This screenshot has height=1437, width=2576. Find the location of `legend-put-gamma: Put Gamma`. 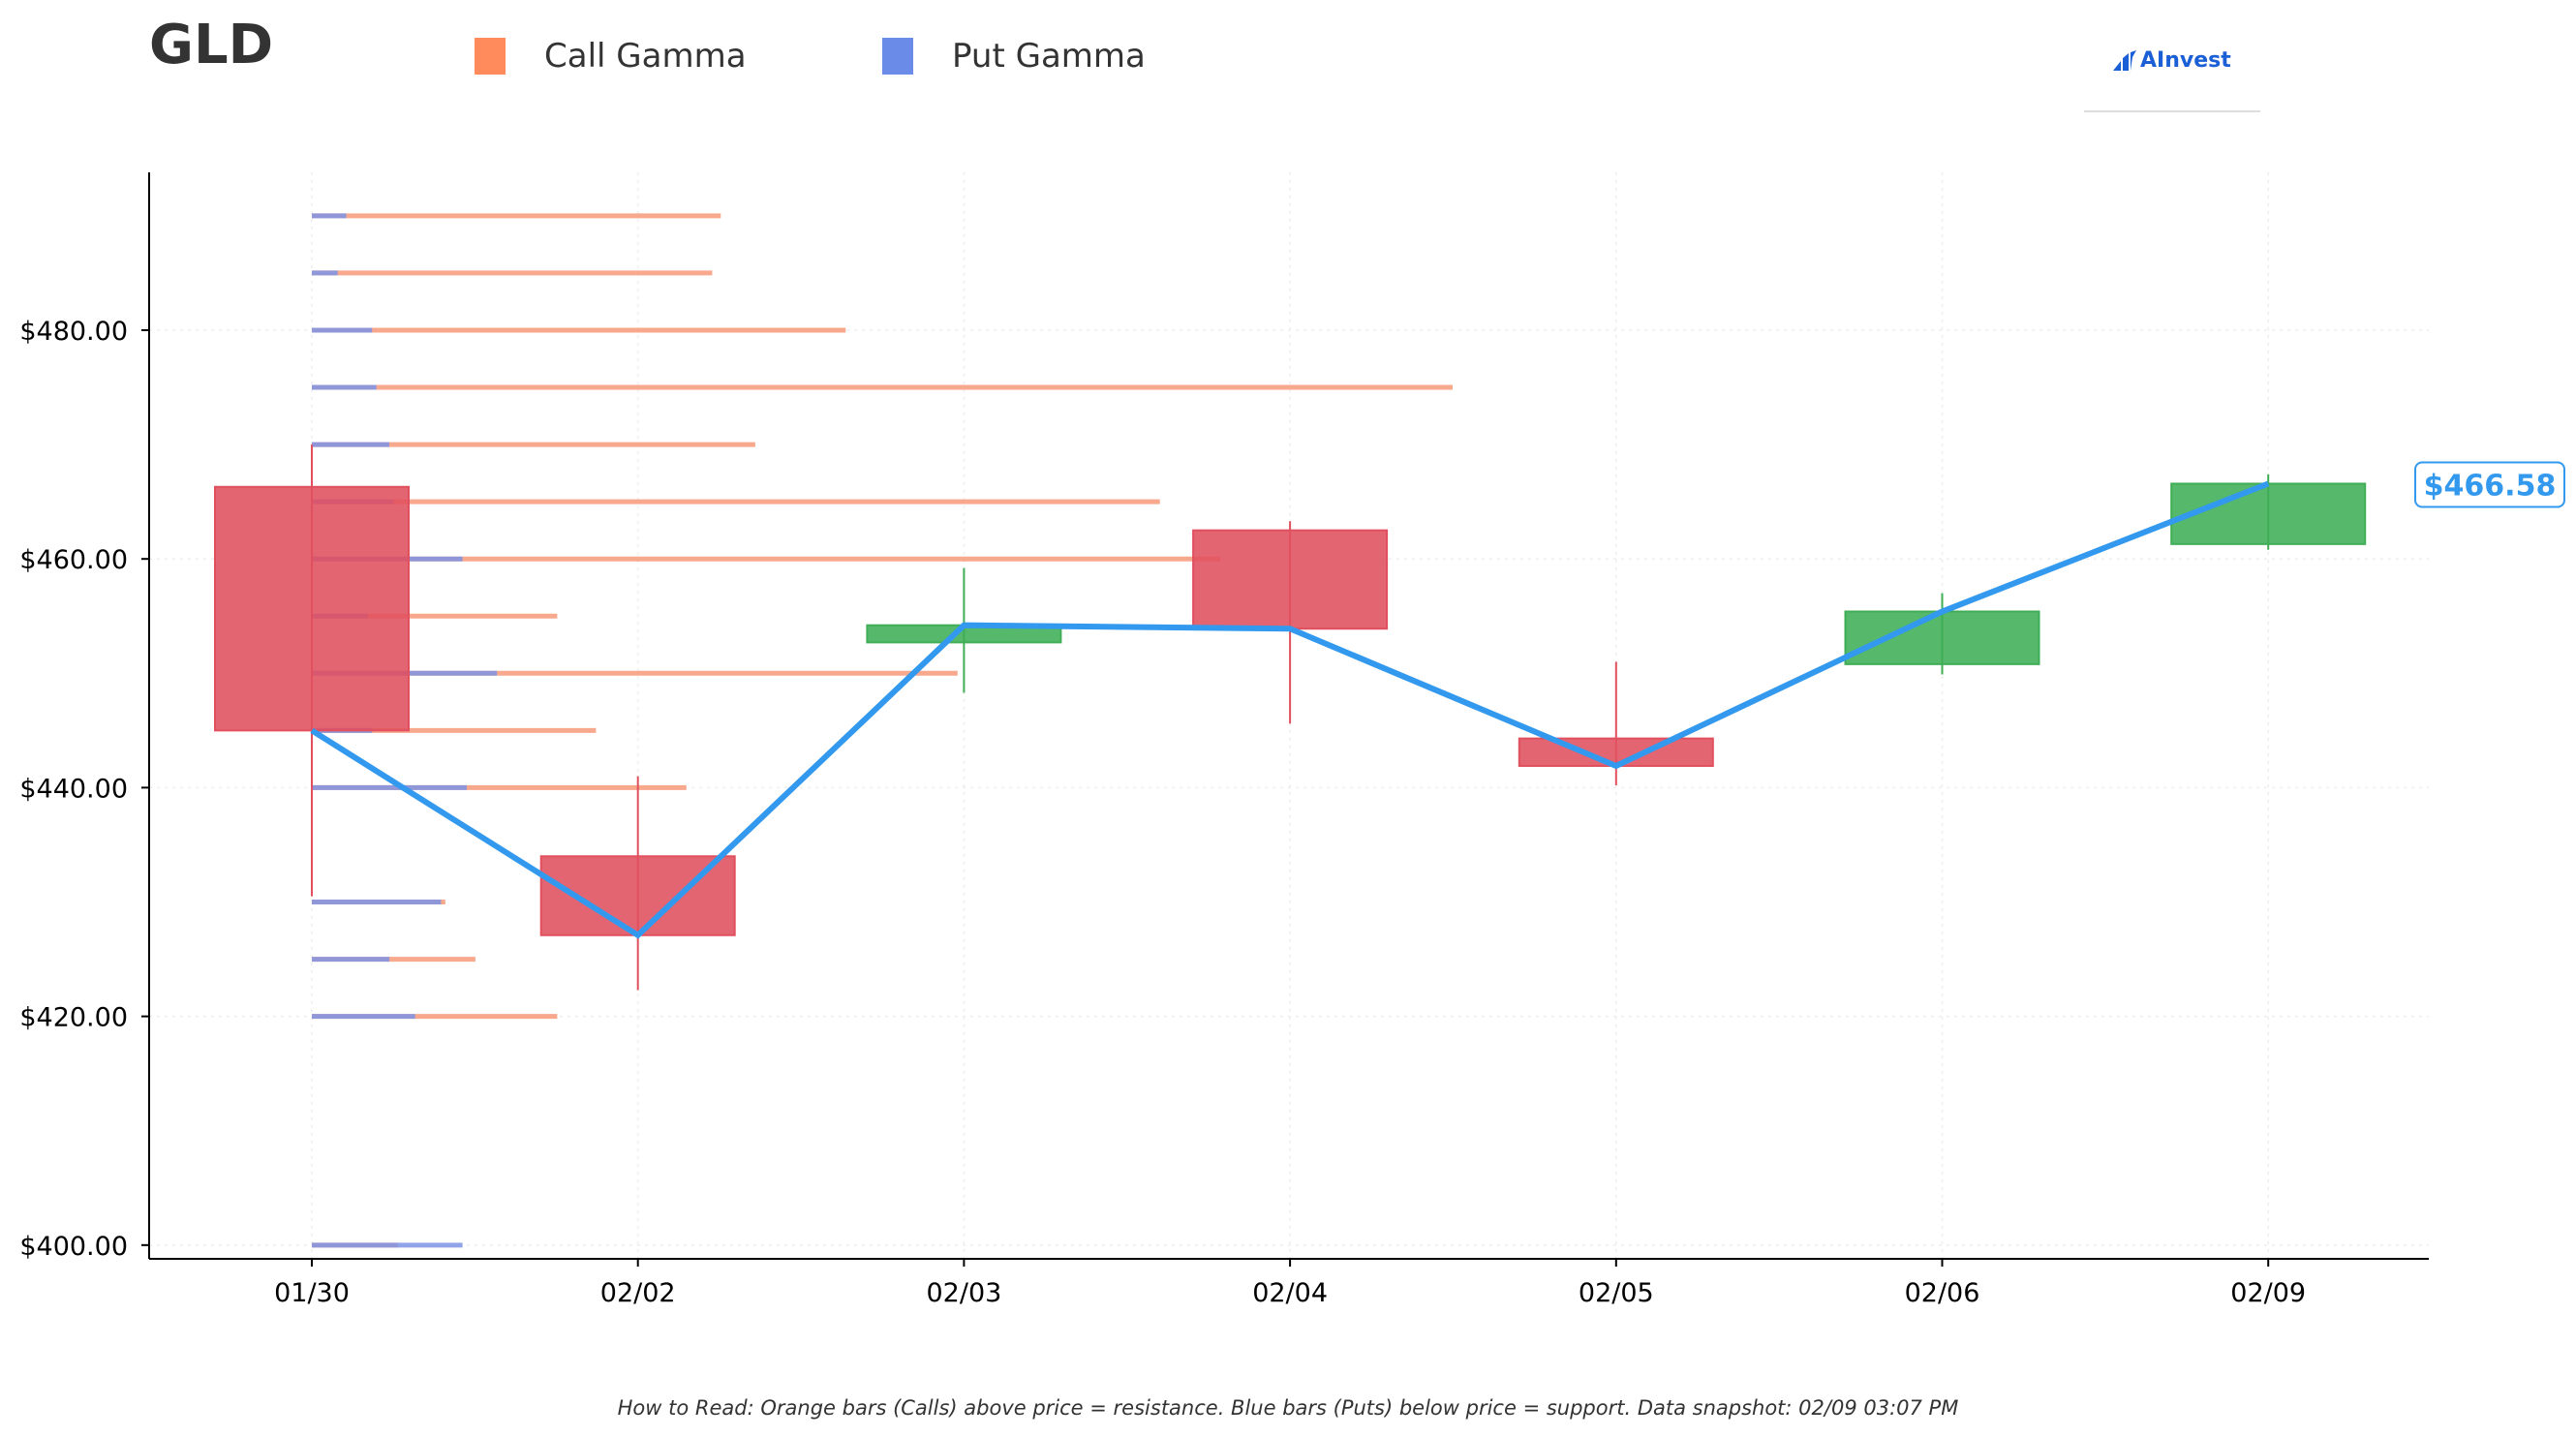

legend-put-gamma: Put Gamma is located at coordinates (1014, 57).